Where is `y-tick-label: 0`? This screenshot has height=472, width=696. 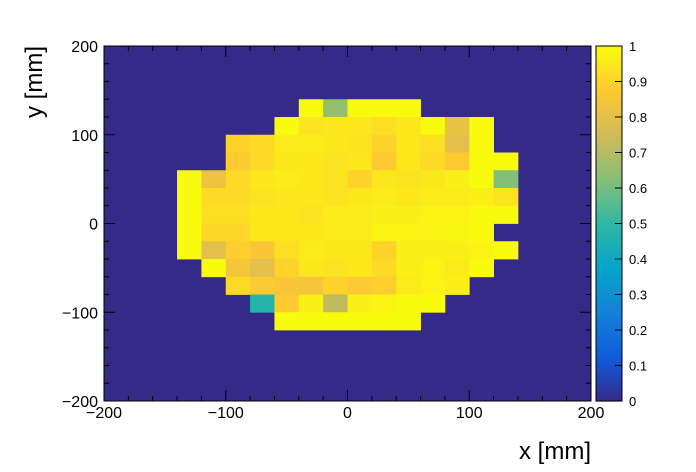
y-tick-label: 0 is located at coordinates (93, 225).